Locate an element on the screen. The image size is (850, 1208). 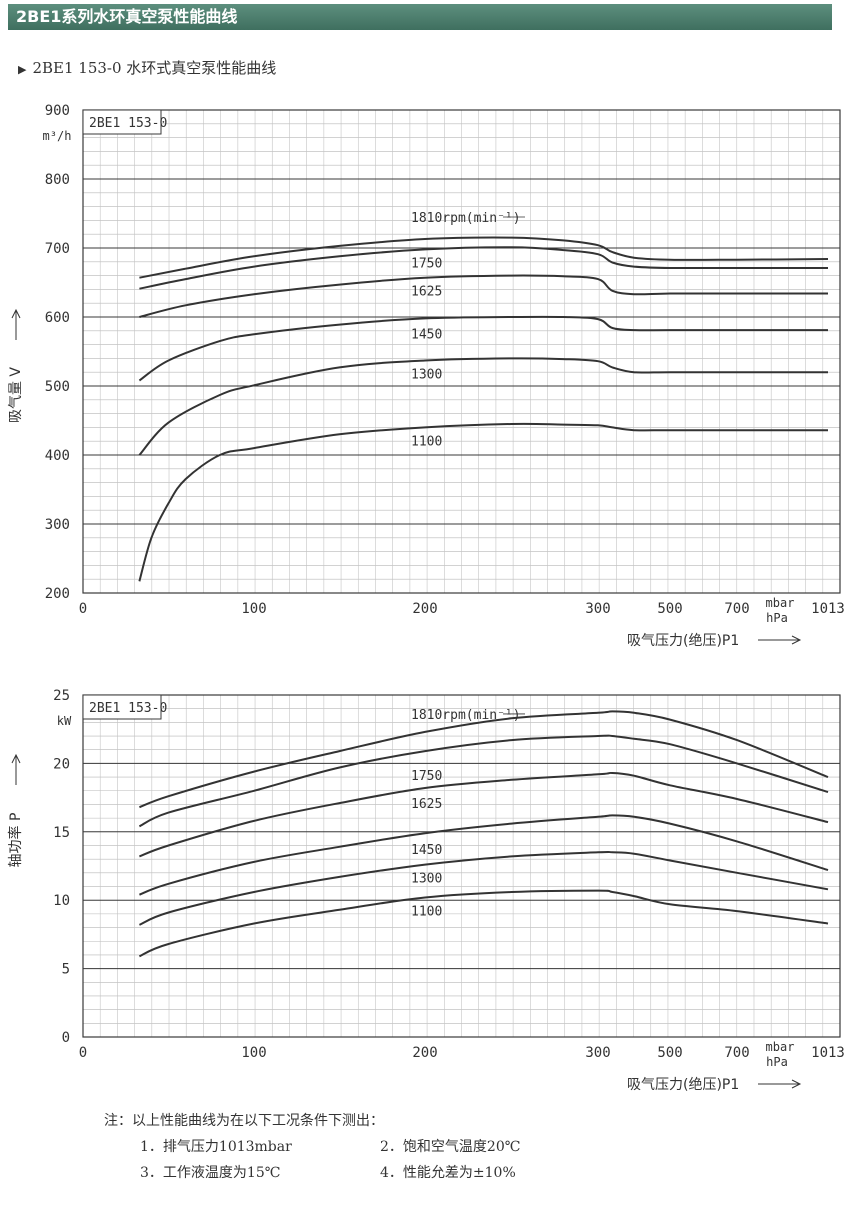
y-tick-label: 900 is located at coordinates (57, 111).